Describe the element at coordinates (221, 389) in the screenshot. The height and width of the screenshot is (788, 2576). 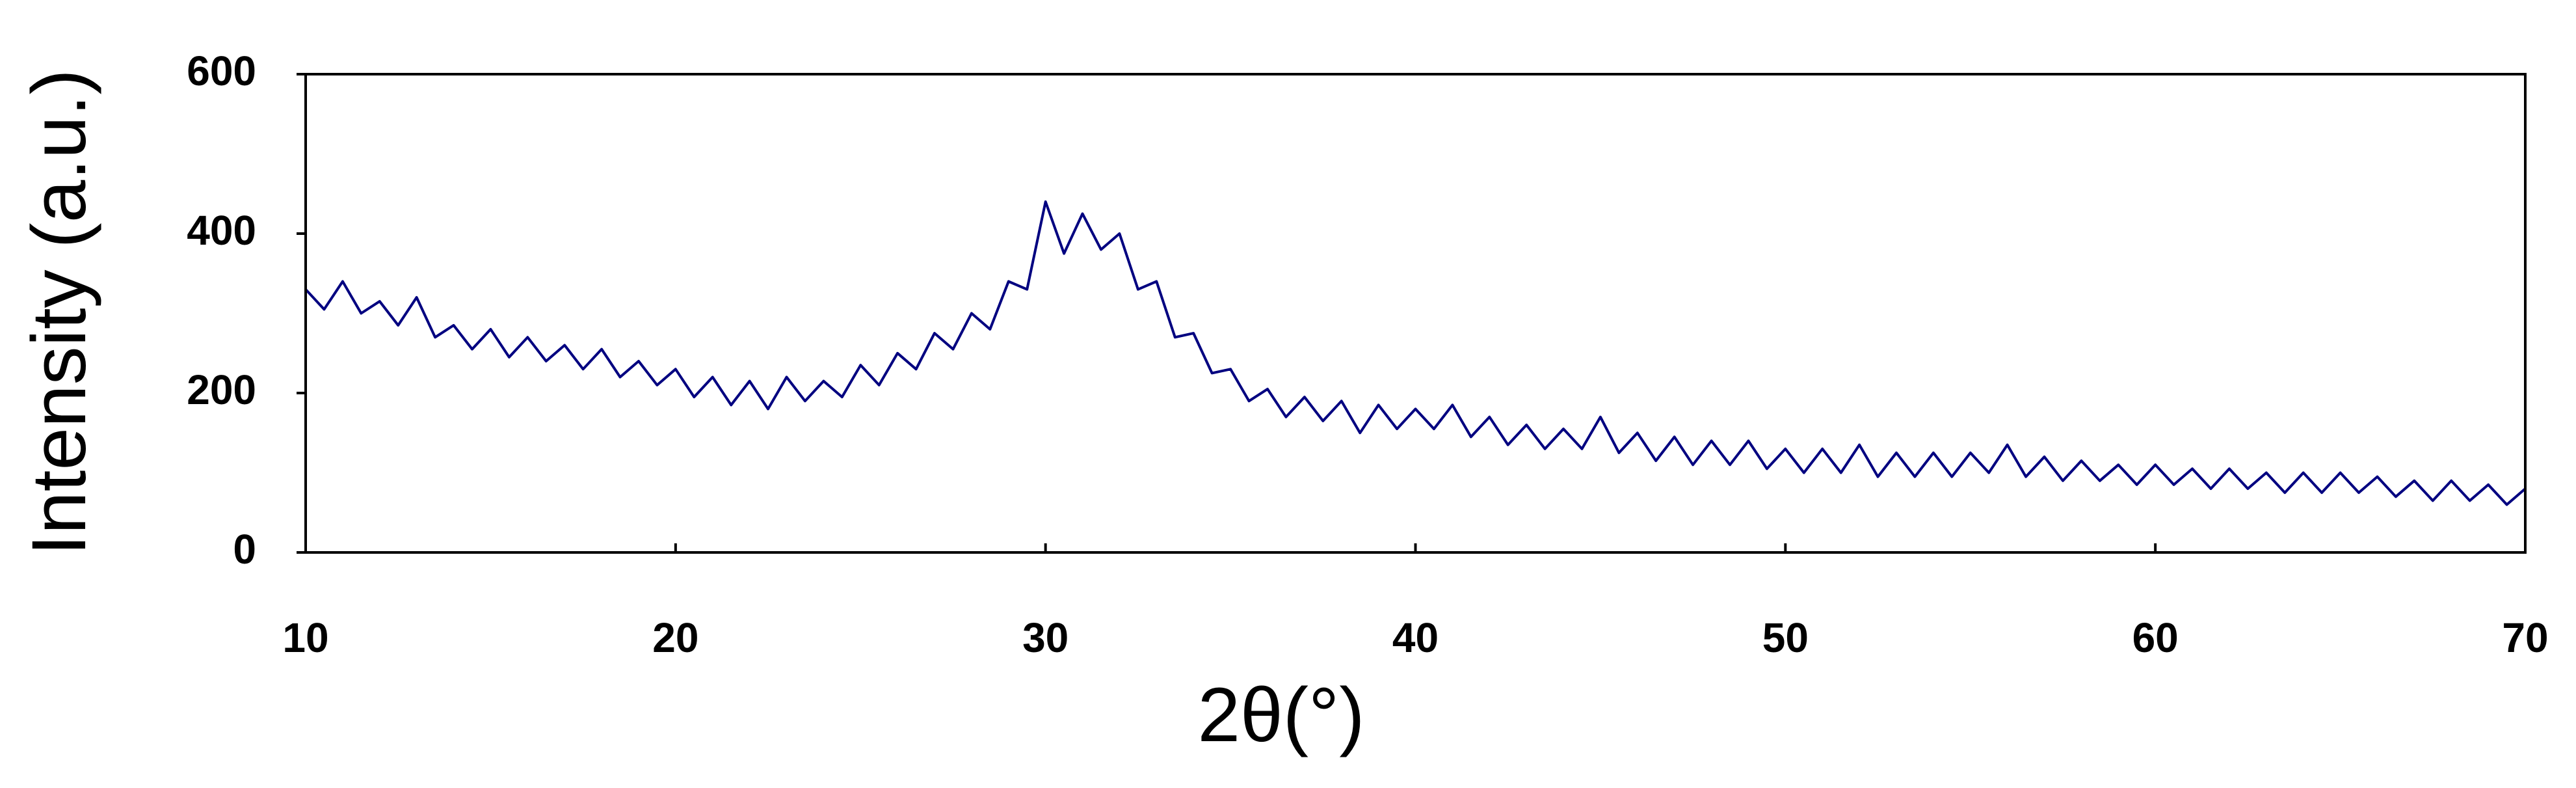
I see `y-tick-label: 200` at that location.